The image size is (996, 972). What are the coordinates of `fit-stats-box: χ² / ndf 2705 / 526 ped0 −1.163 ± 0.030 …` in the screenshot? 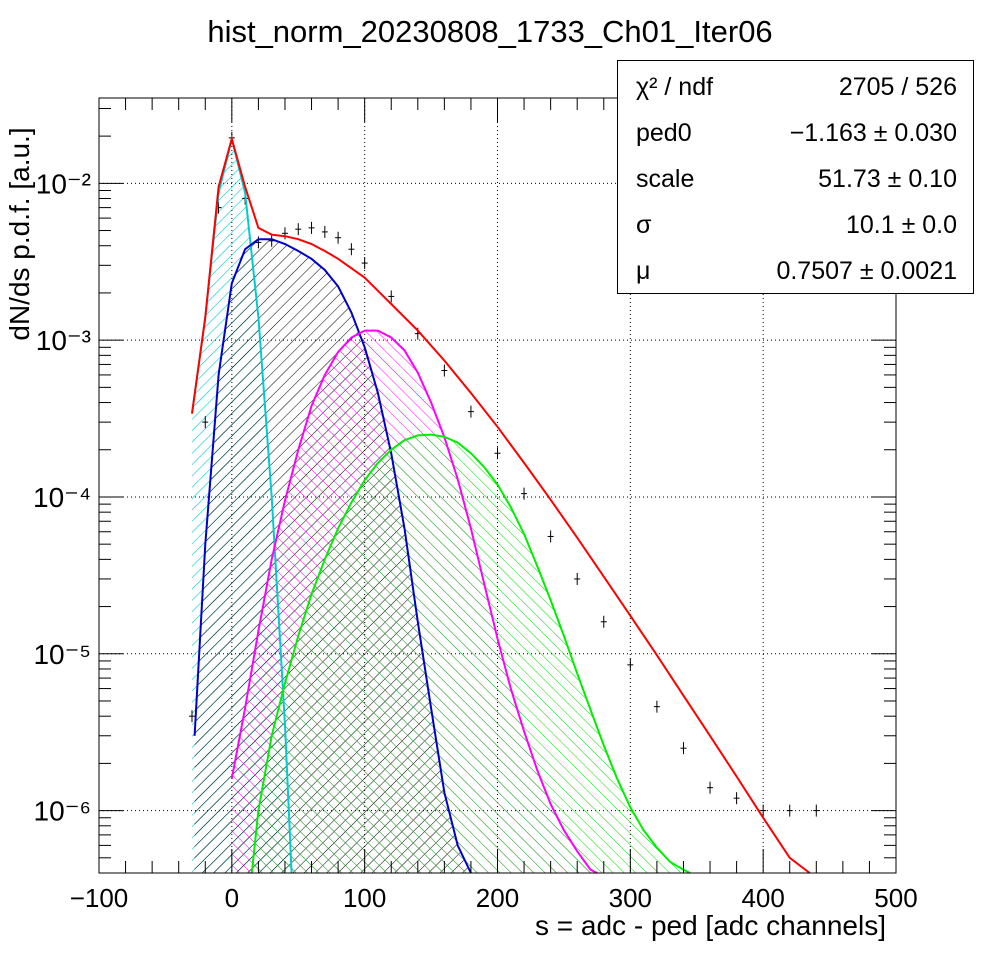 It's located at (795, 177).